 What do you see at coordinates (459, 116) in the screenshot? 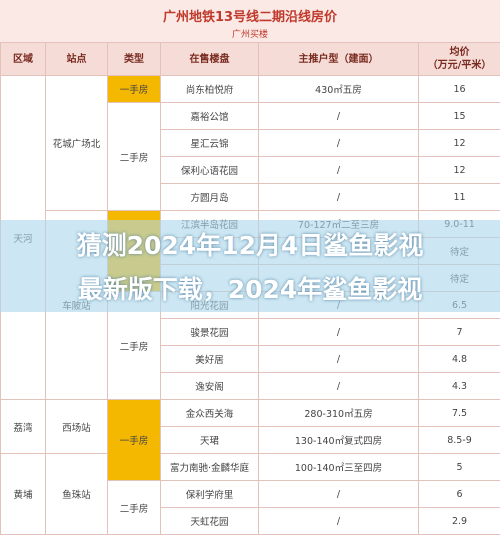
I see `cell: 15` at bounding box center [459, 116].